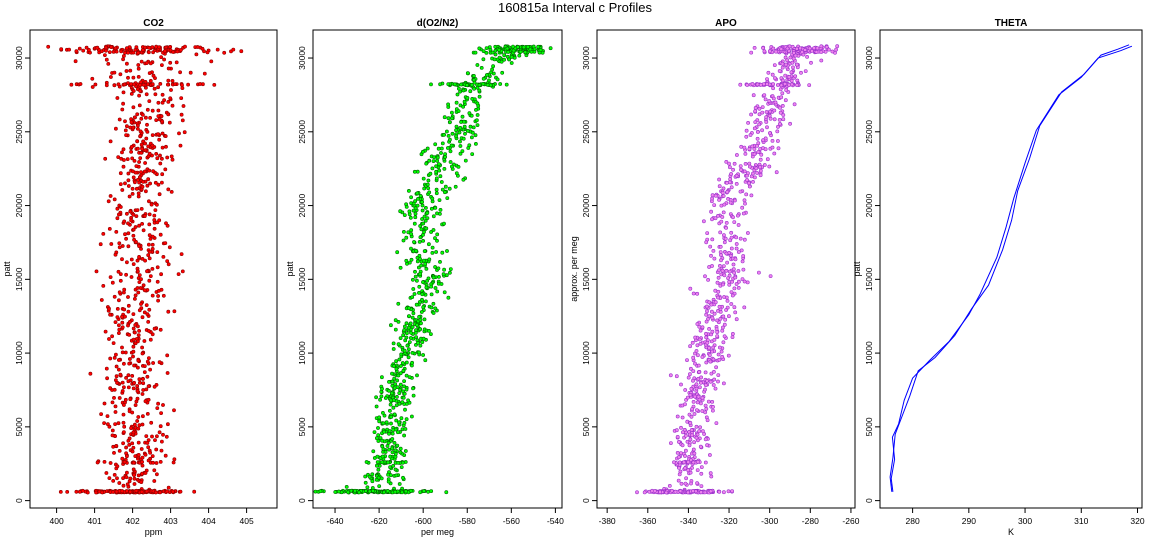 The height and width of the screenshot is (550, 1150). What do you see at coordinates (209, 521) in the screenshot?
I see `x-tick-label: 404` at bounding box center [209, 521].